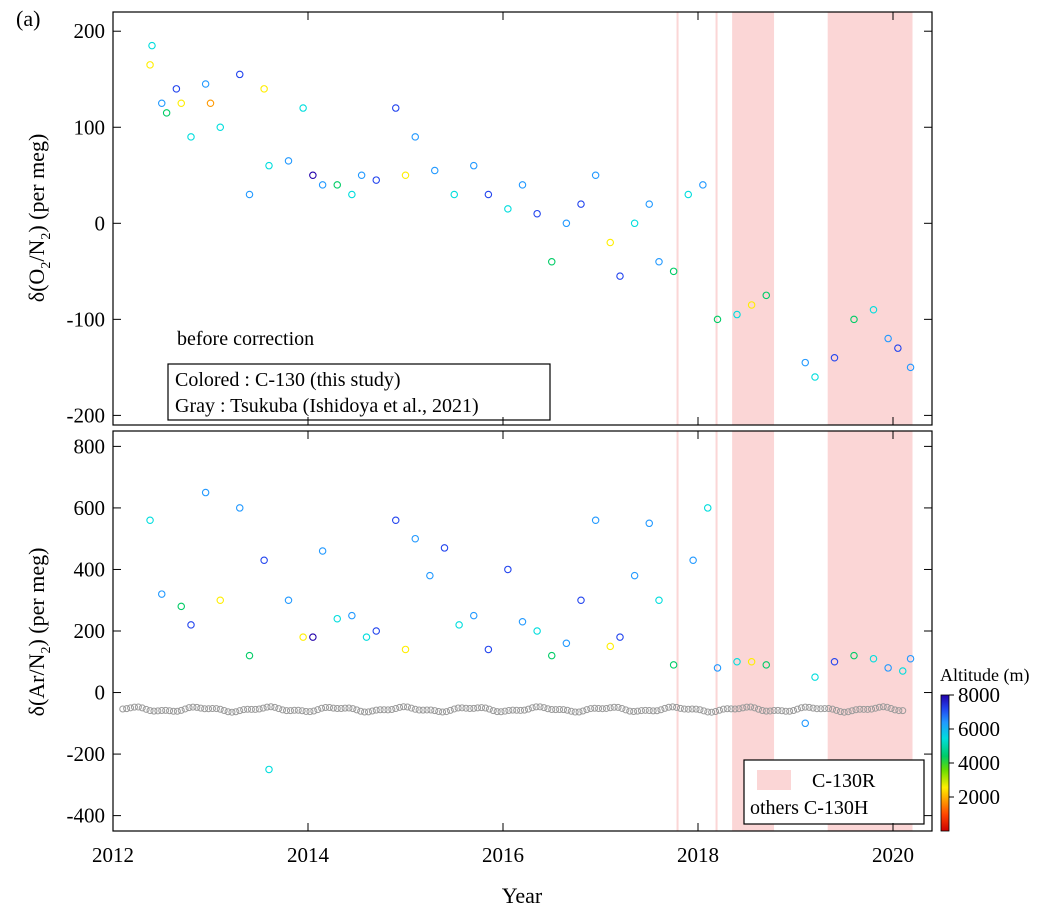 The height and width of the screenshot is (914, 1048). Describe the element at coordinates (809, 808) in the screenshot. I see `legend-others-c130h: others C-130H` at that location.